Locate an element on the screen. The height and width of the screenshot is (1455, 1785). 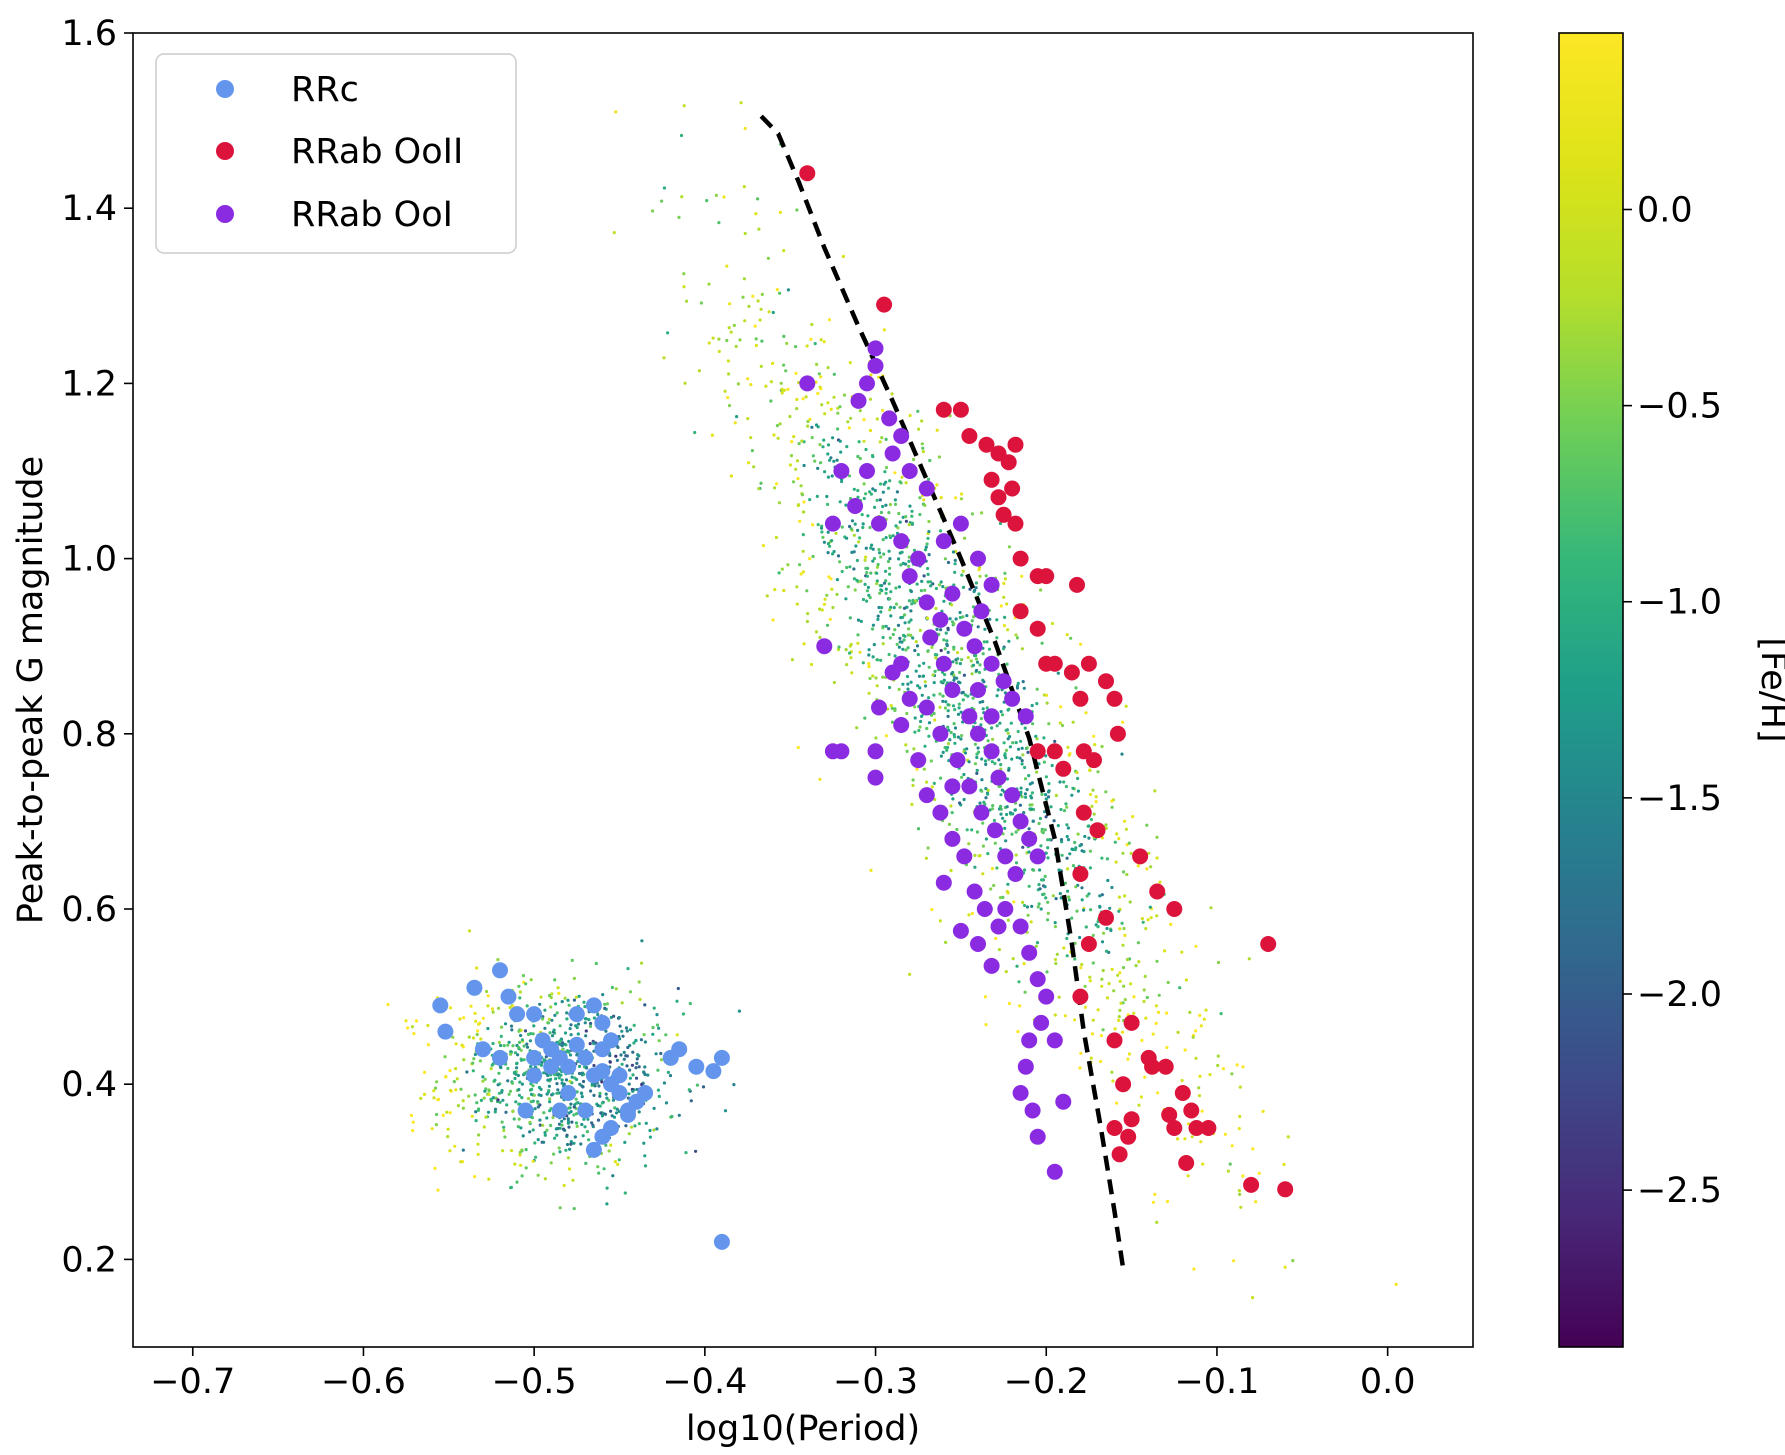
y-tick-label: 0.2 is located at coordinates (89, 1260).